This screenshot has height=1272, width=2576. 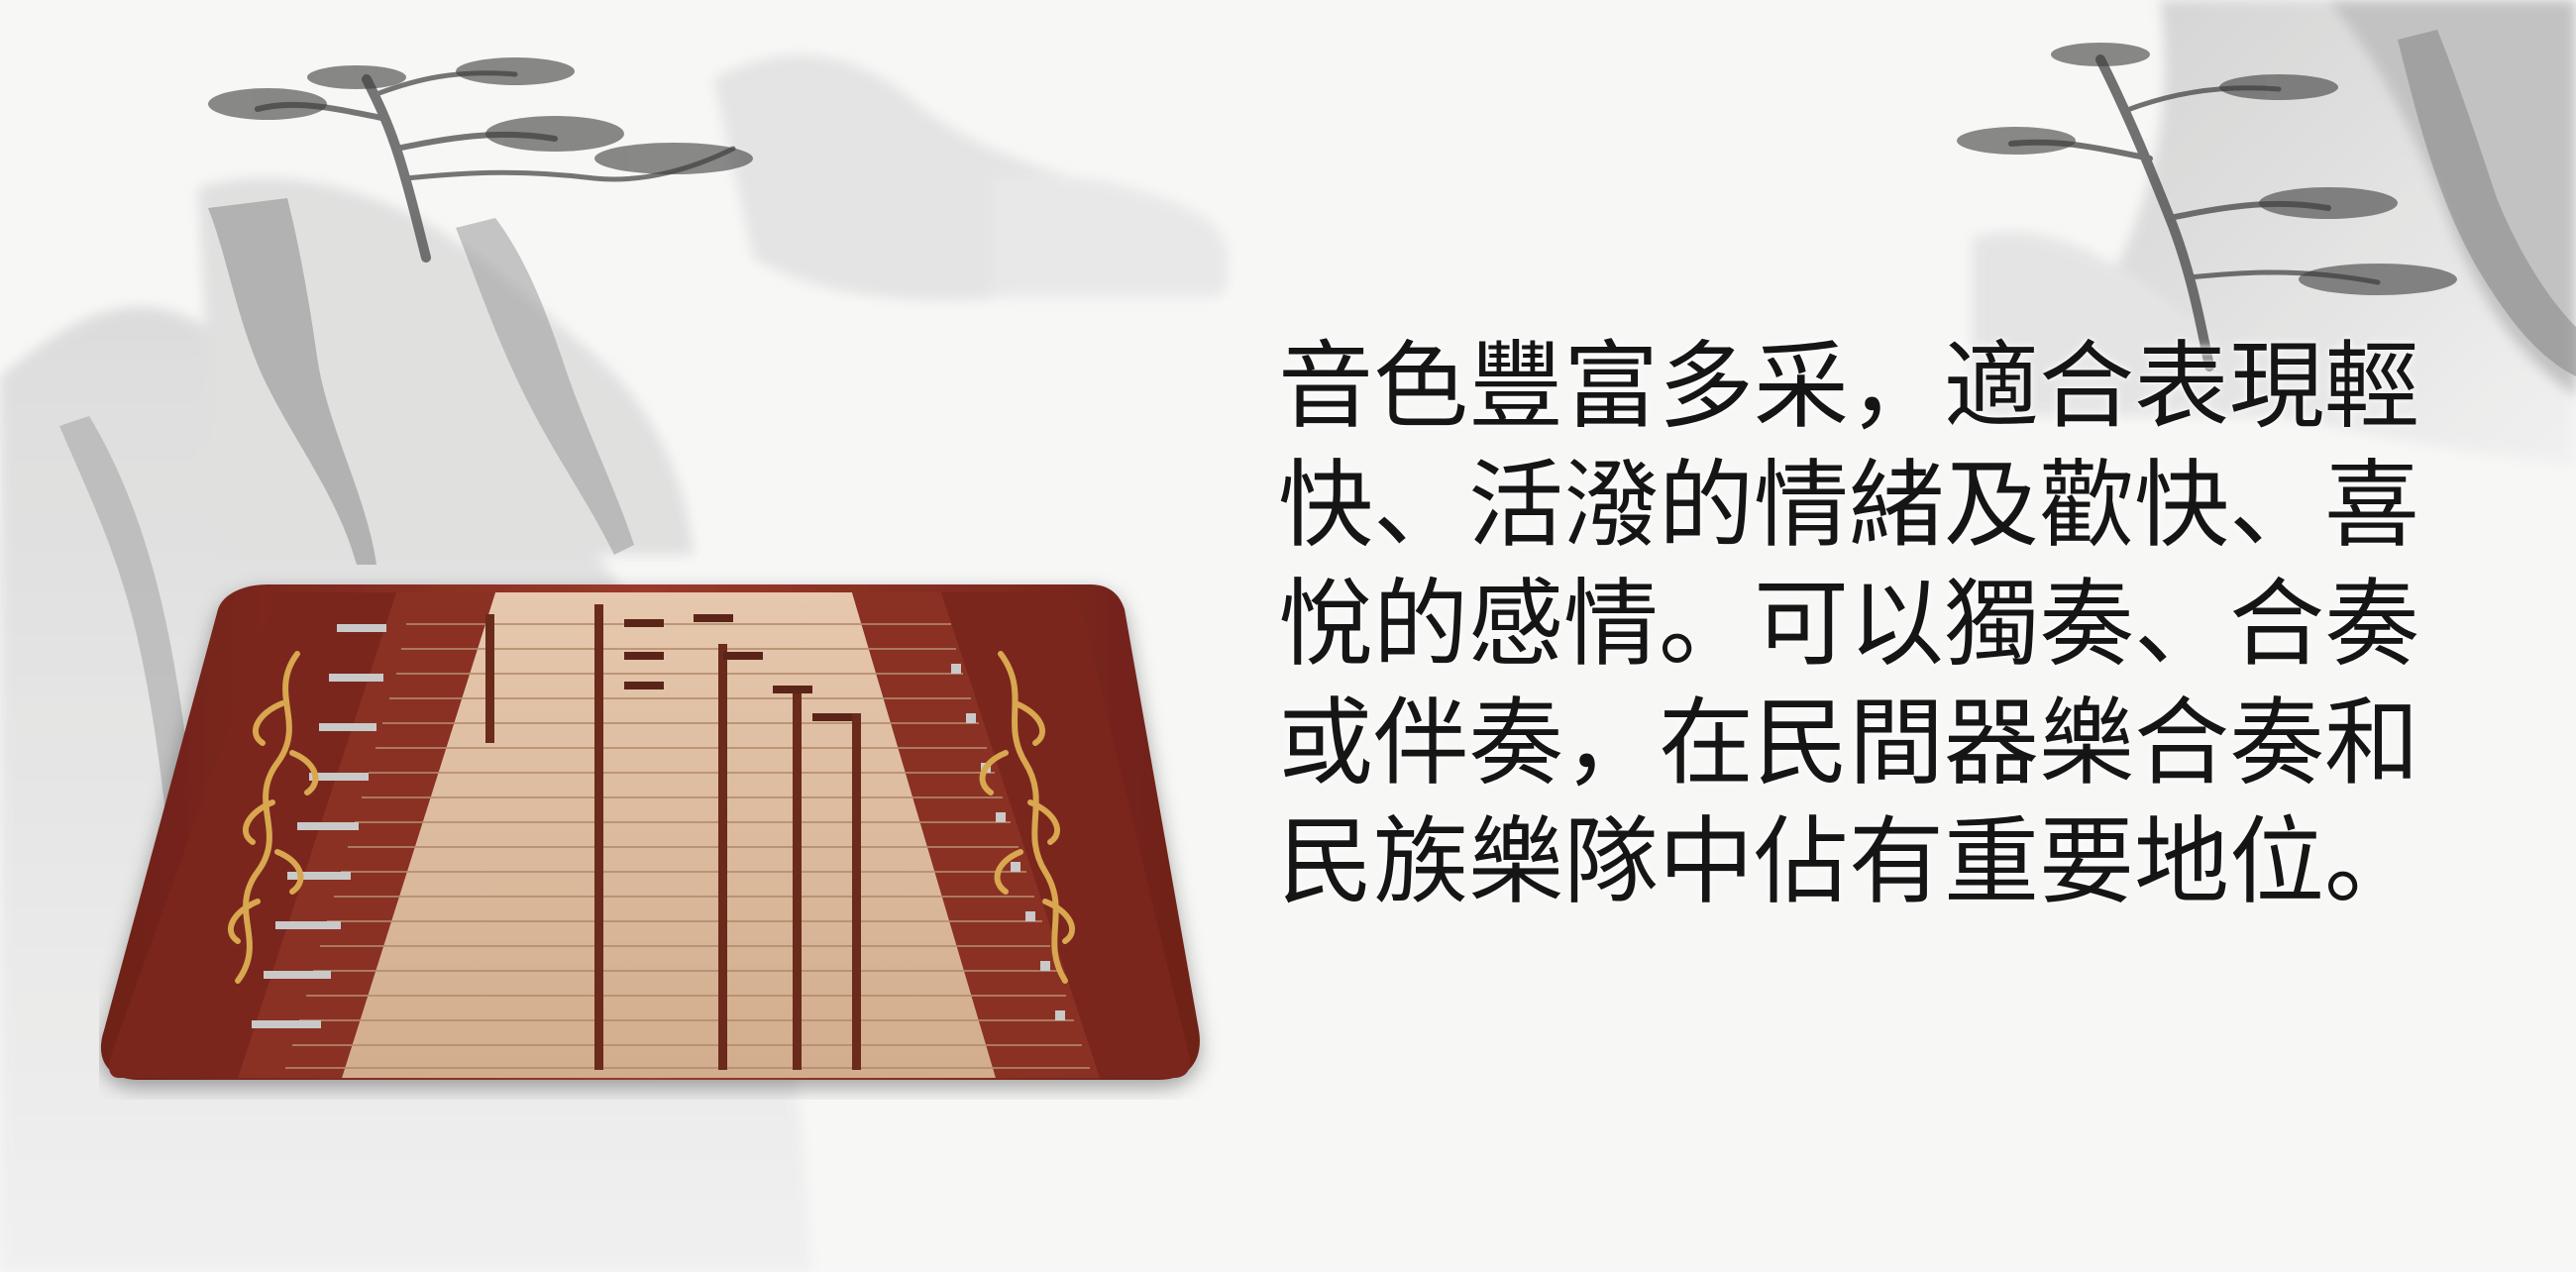 What do you see at coordinates (1848, 862) in the screenshot?
I see `description-line-5: 民族樂隊中佔有重要地位。` at bounding box center [1848, 862].